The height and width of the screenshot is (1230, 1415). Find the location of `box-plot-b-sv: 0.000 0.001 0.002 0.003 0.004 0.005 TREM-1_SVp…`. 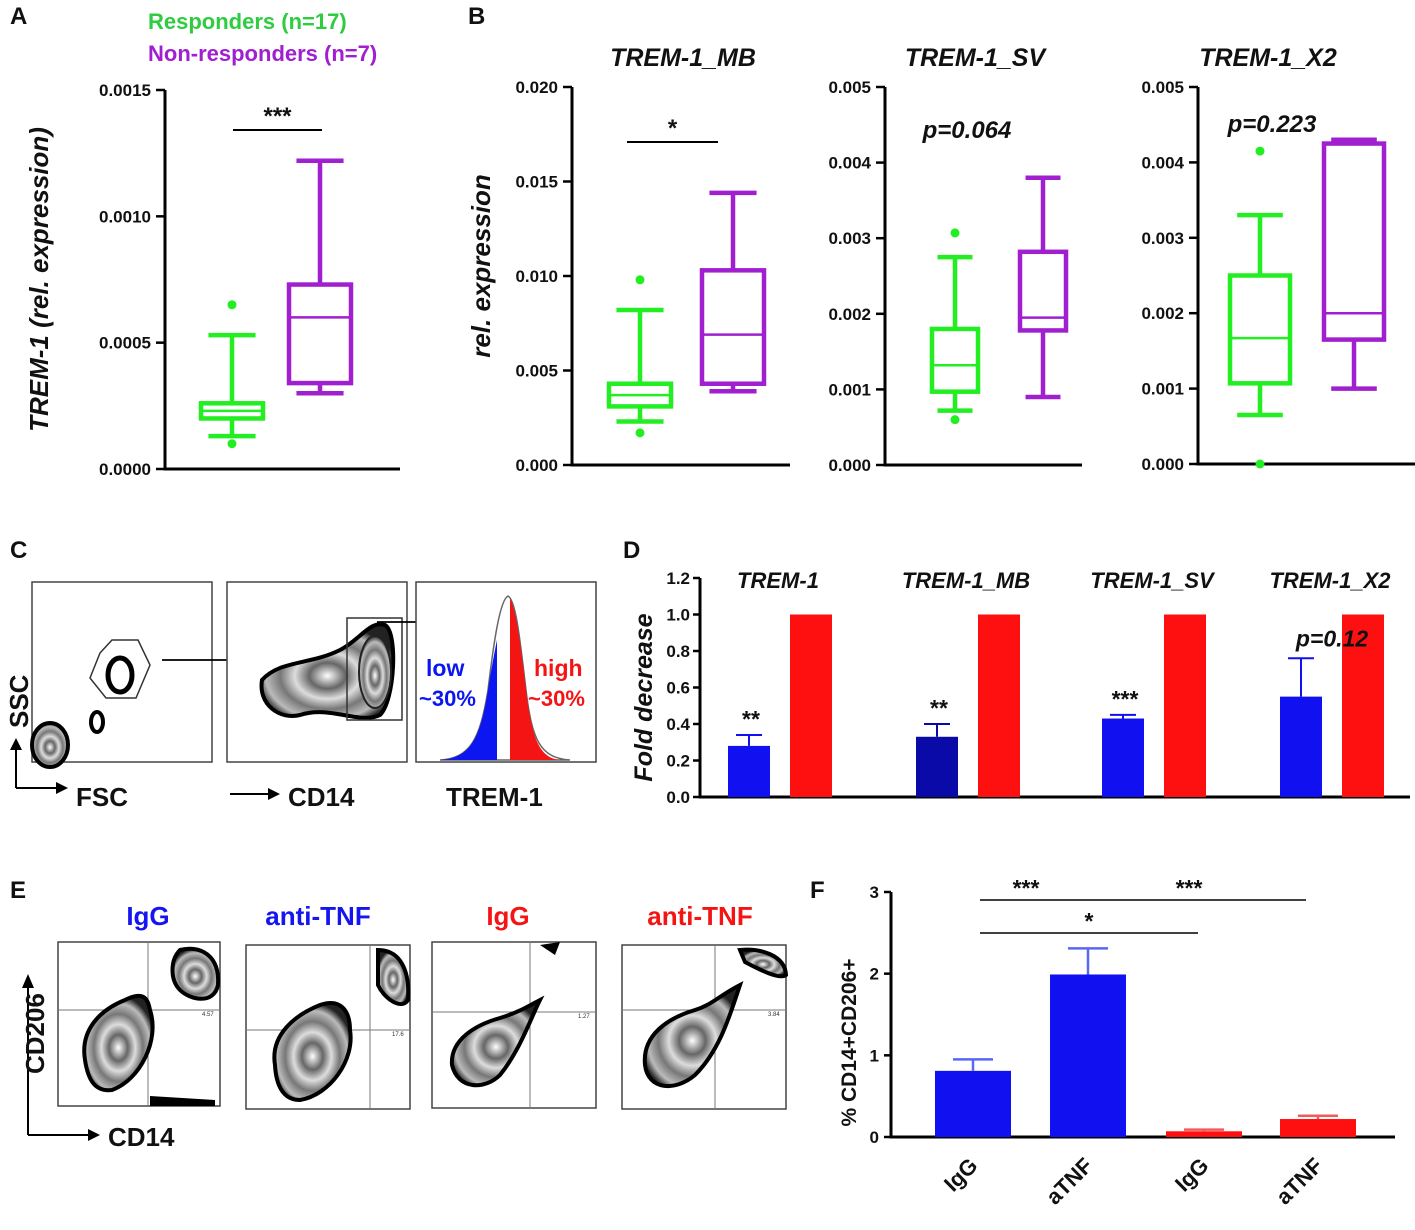

box-plot-b-sv: 0.000 0.001 0.002 0.003 0.004 0.005 TREM-1_SVp… is located at coordinates (955, 259).